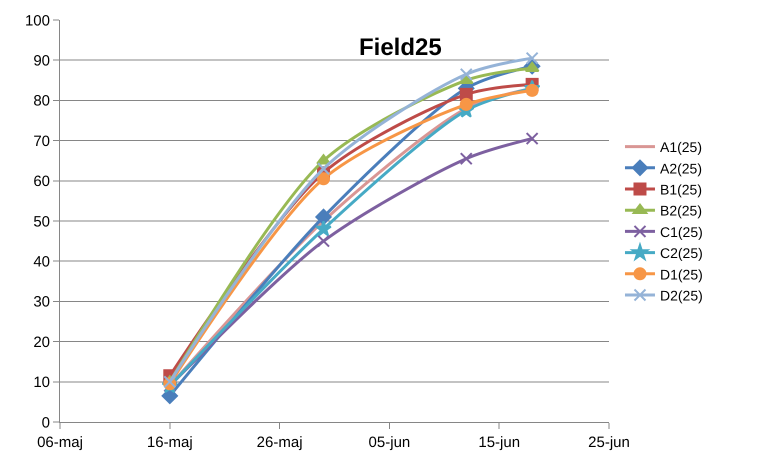 The width and height of the screenshot is (759, 467). Describe the element at coordinates (41, 221) in the screenshot. I see `y-tick-label: 50` at that location.